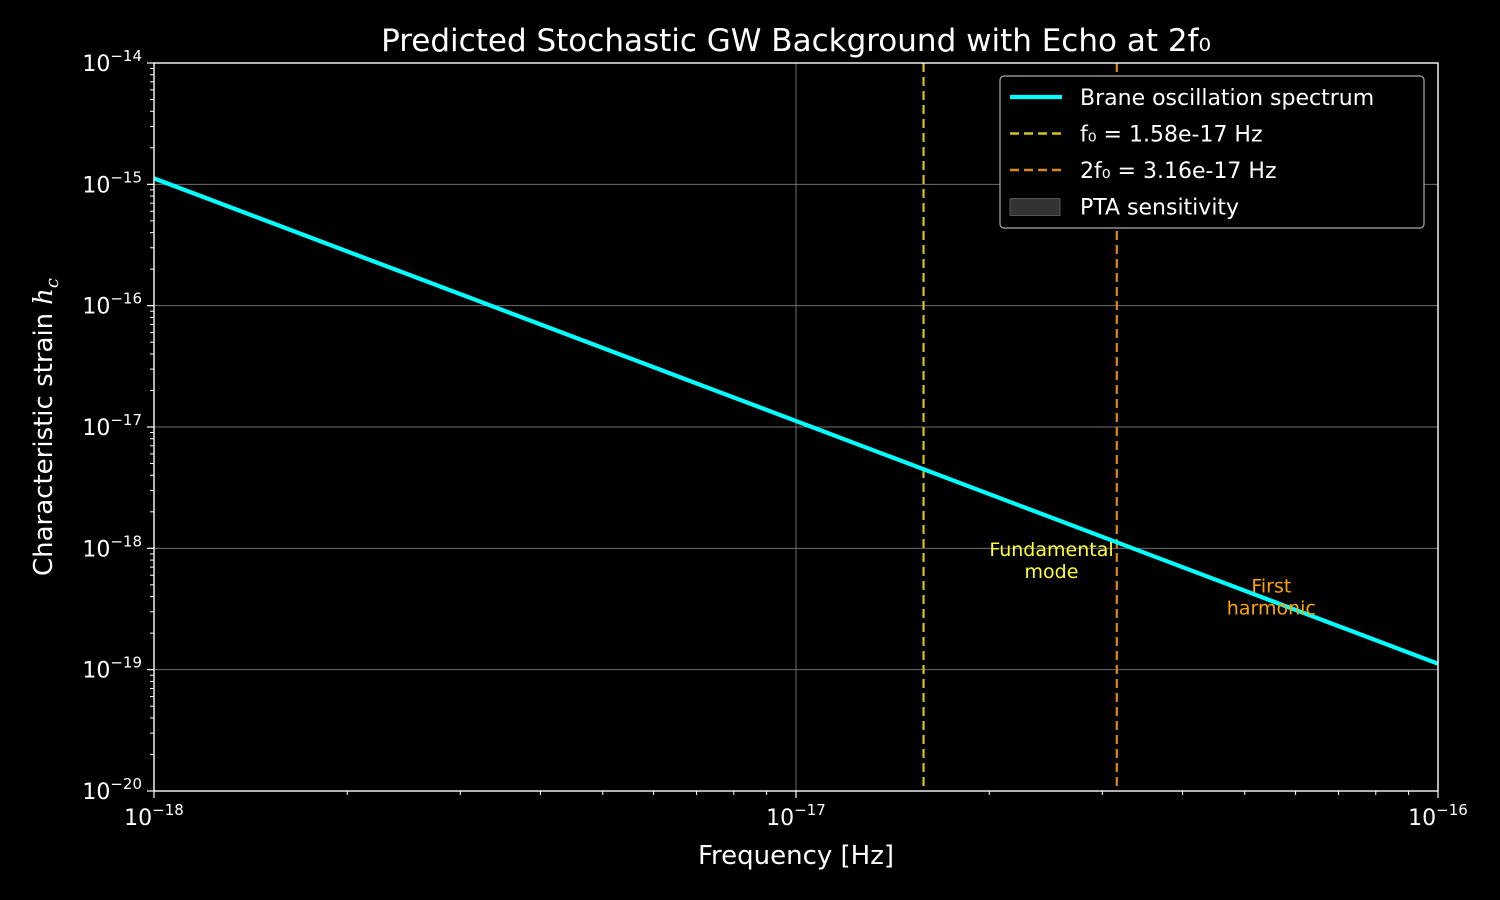  Describe the element at coordinates (112, 669) in the screenshot. I see `y-tick-label: 10−19` at that location.